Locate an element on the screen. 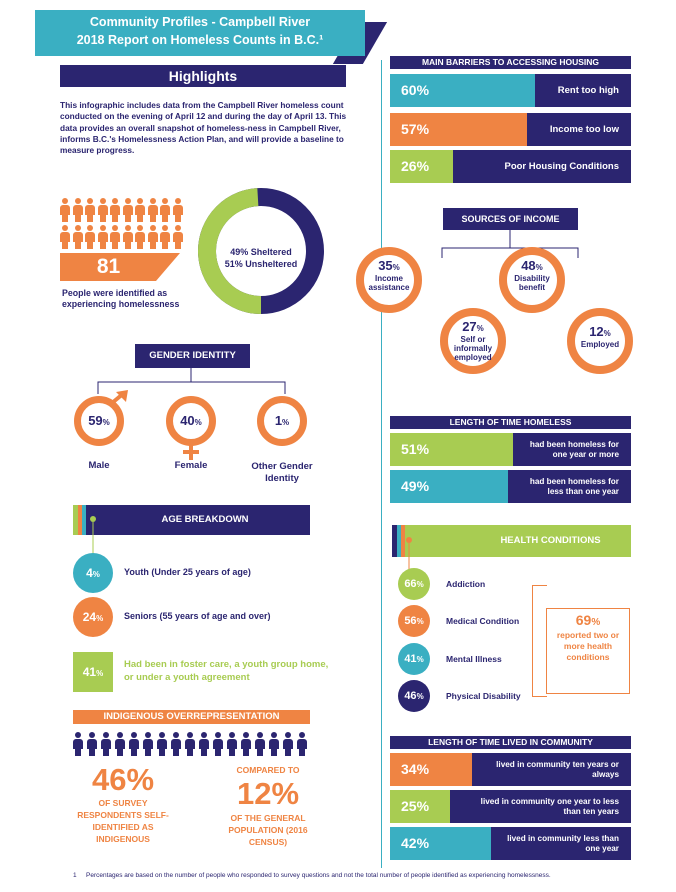  other-gender-ring: 1% is located at coordinates (282, 421).